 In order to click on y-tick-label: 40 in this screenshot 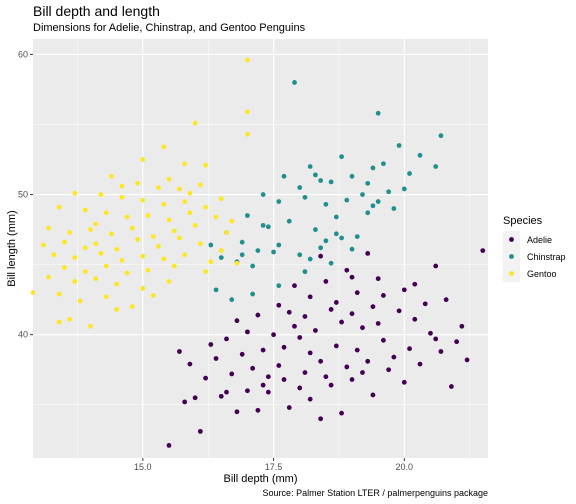, I will do `click(23, 335)`.